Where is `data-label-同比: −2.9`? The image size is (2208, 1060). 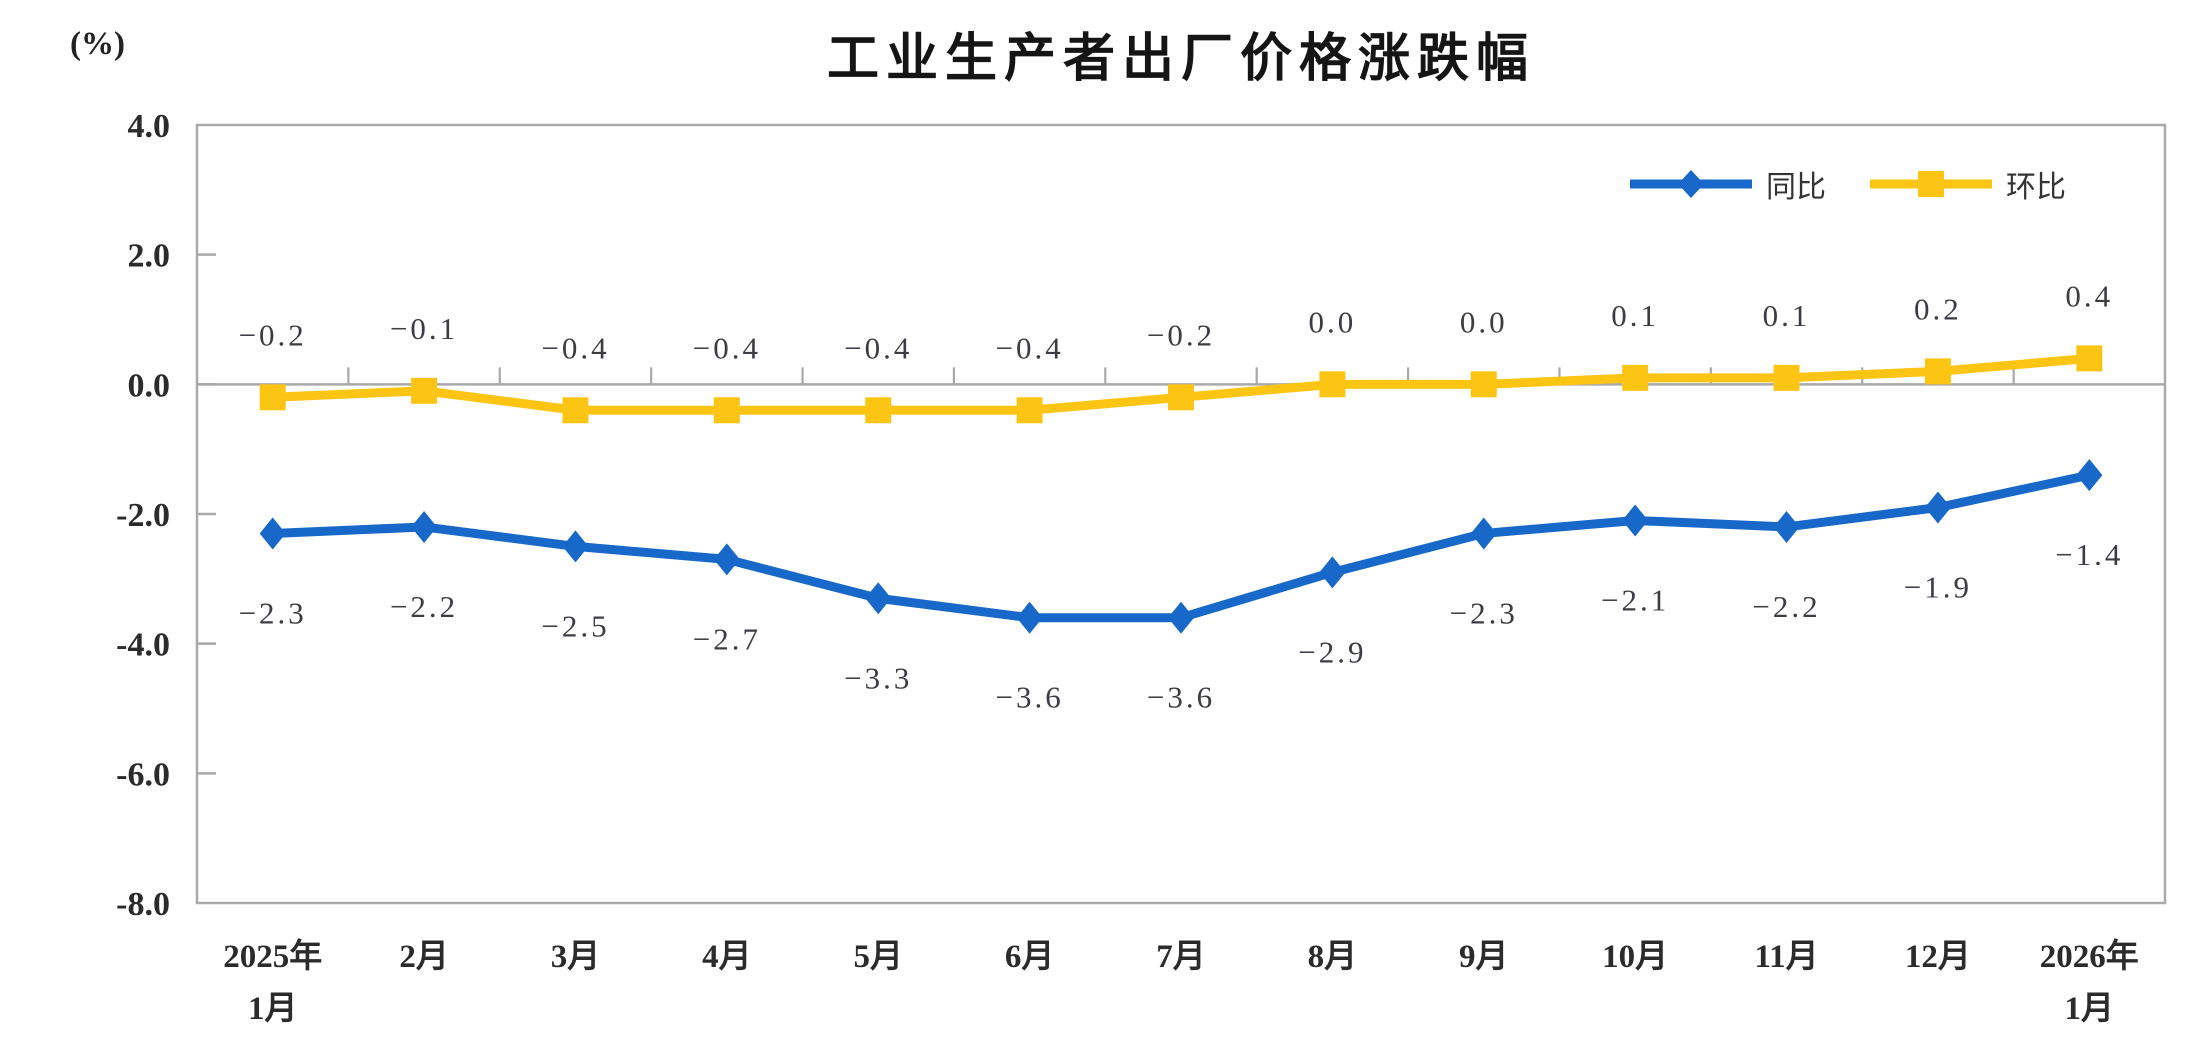 data-label-同比: −2.9 is located at coordinates (1332, 651).